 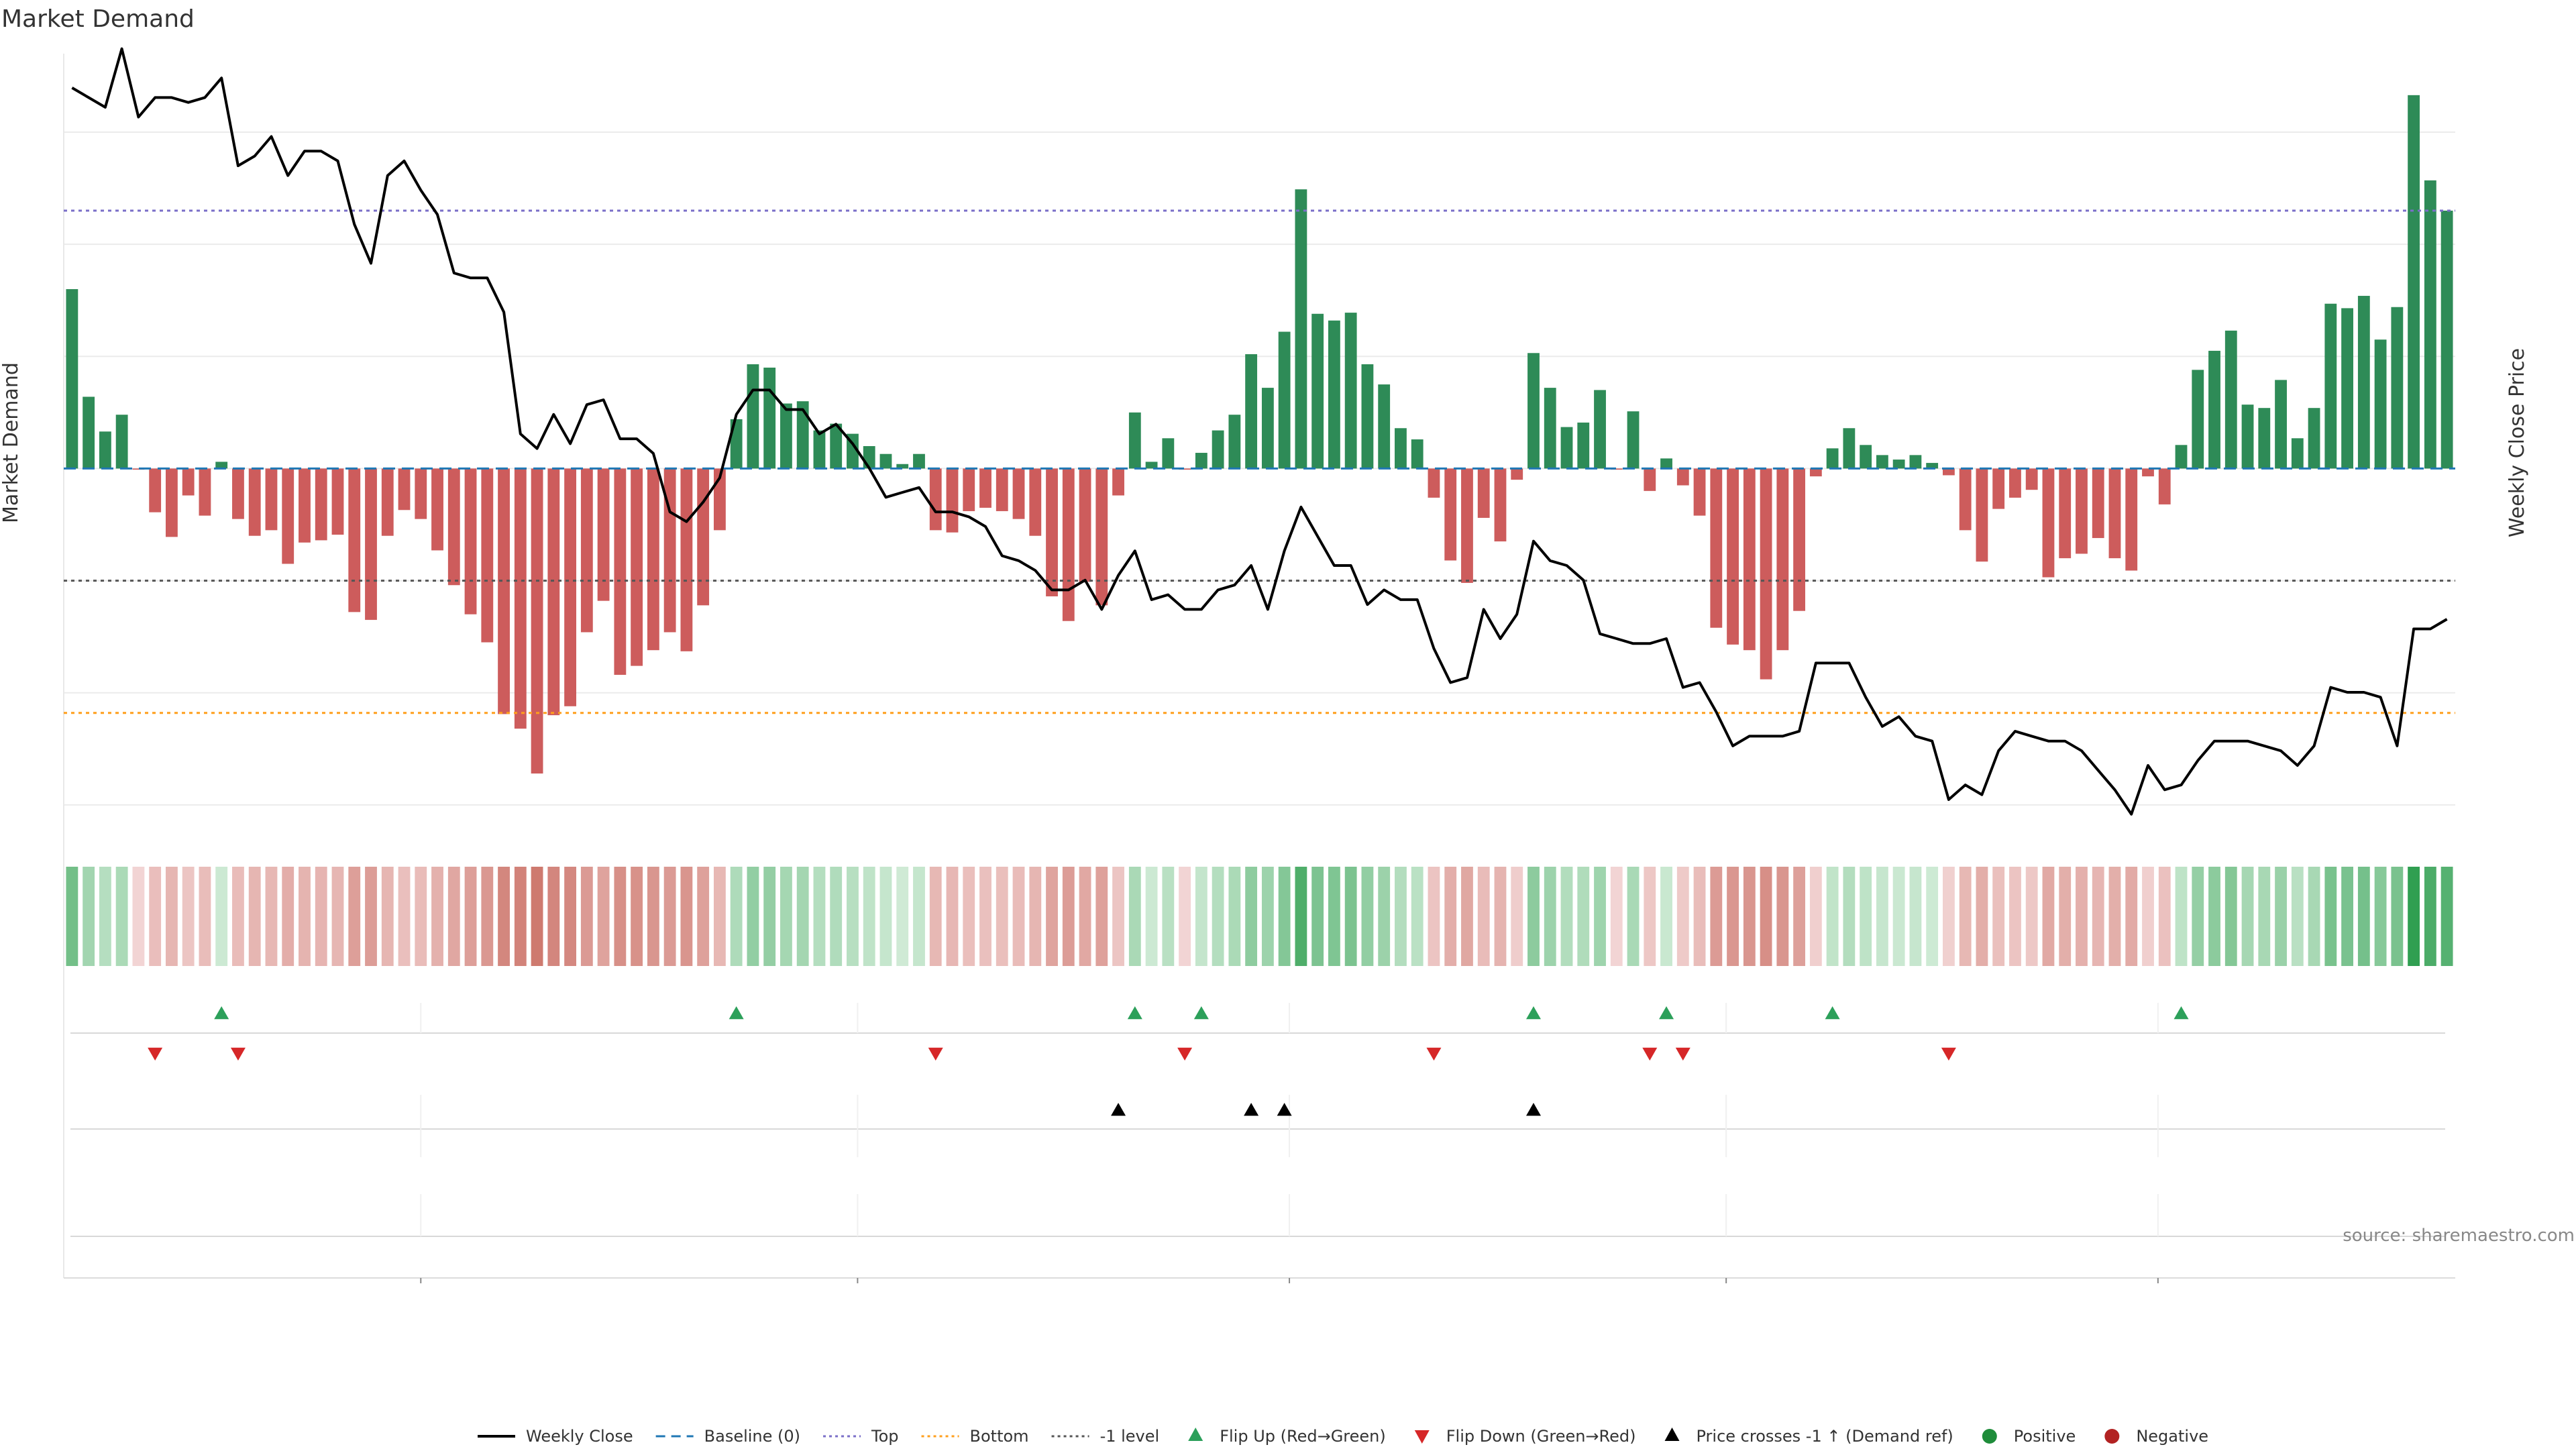 I want to click on demand-heat-strip, so click(x=1259, y=916).